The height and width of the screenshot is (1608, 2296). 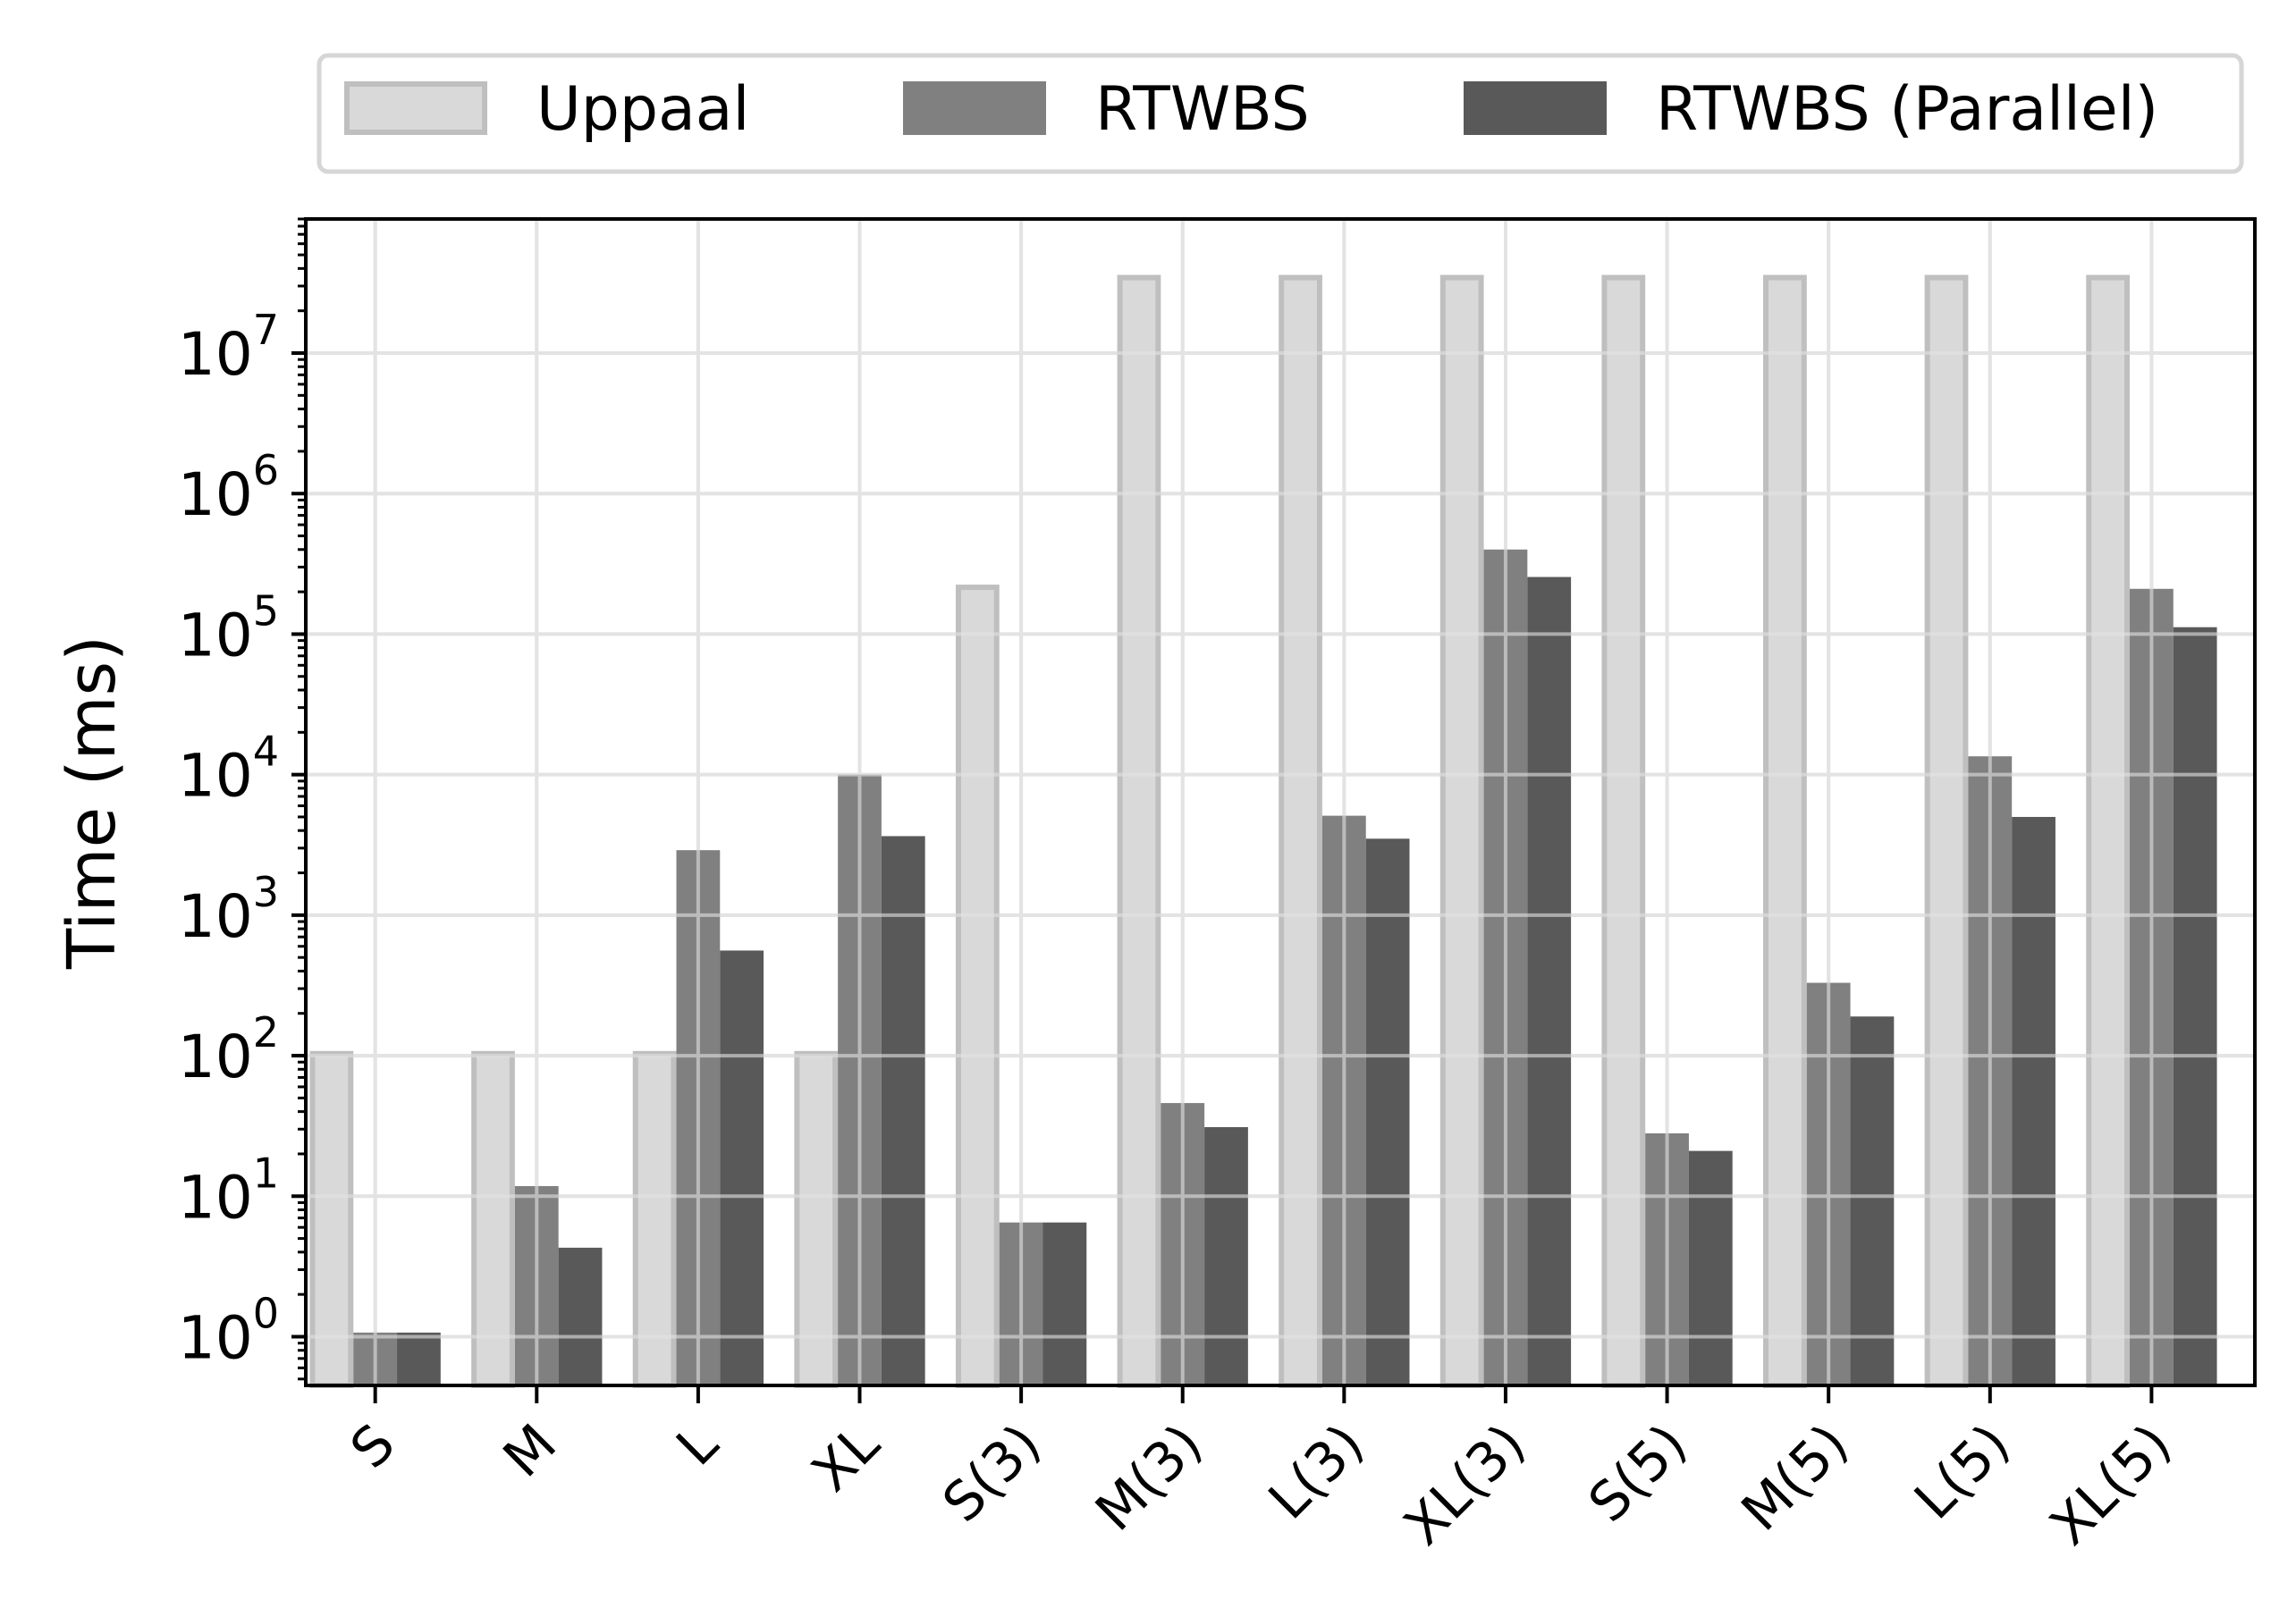 What do you see at coordinates (228, 769) in the screenshot?
I see `y-tick-label: 10⁴` at bounding box center [228, 769].